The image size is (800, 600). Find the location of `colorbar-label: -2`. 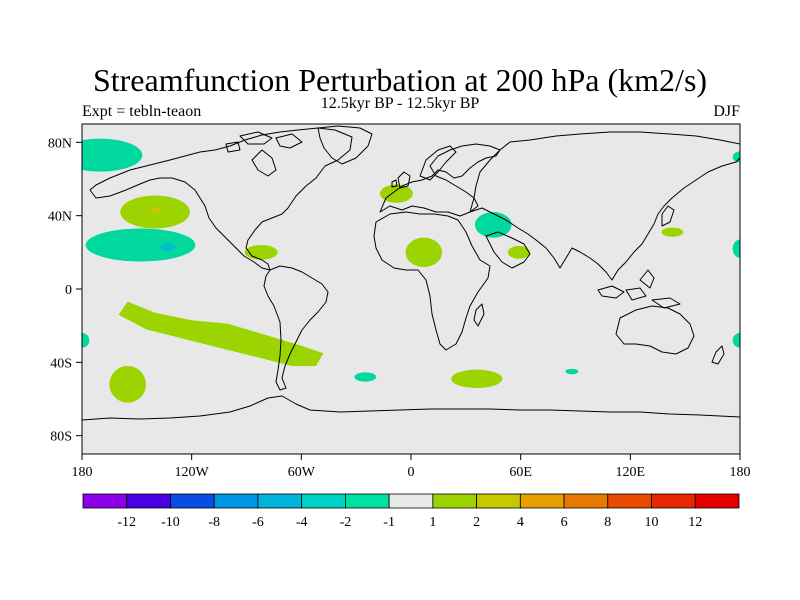

colorbar-label: -2 is located at coordinates (346, 522).